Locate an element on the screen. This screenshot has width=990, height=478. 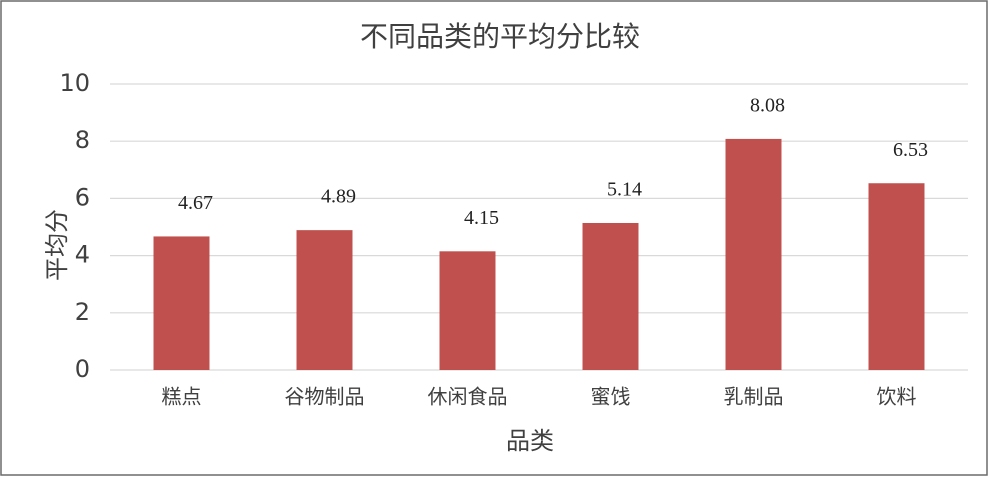
x-tick-label: 饮料 is located at coordinates (897, 397).